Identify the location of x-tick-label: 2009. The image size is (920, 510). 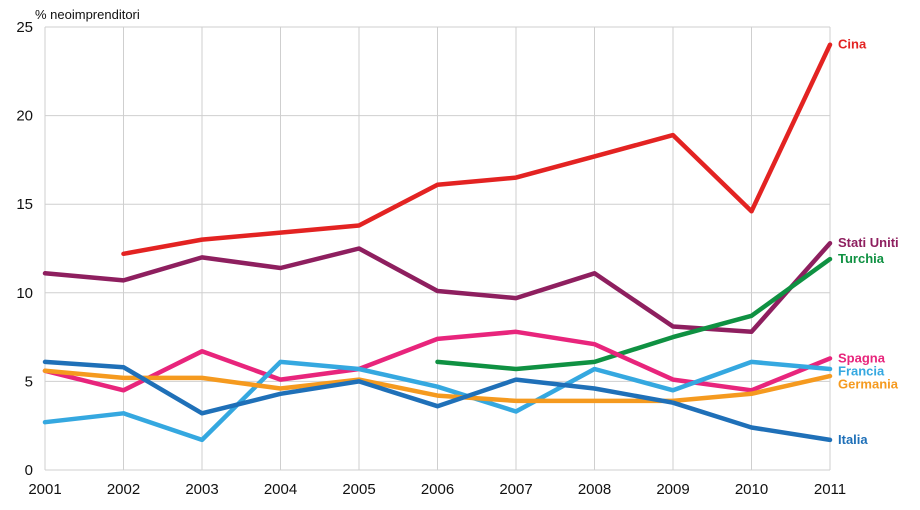
(672, 489).